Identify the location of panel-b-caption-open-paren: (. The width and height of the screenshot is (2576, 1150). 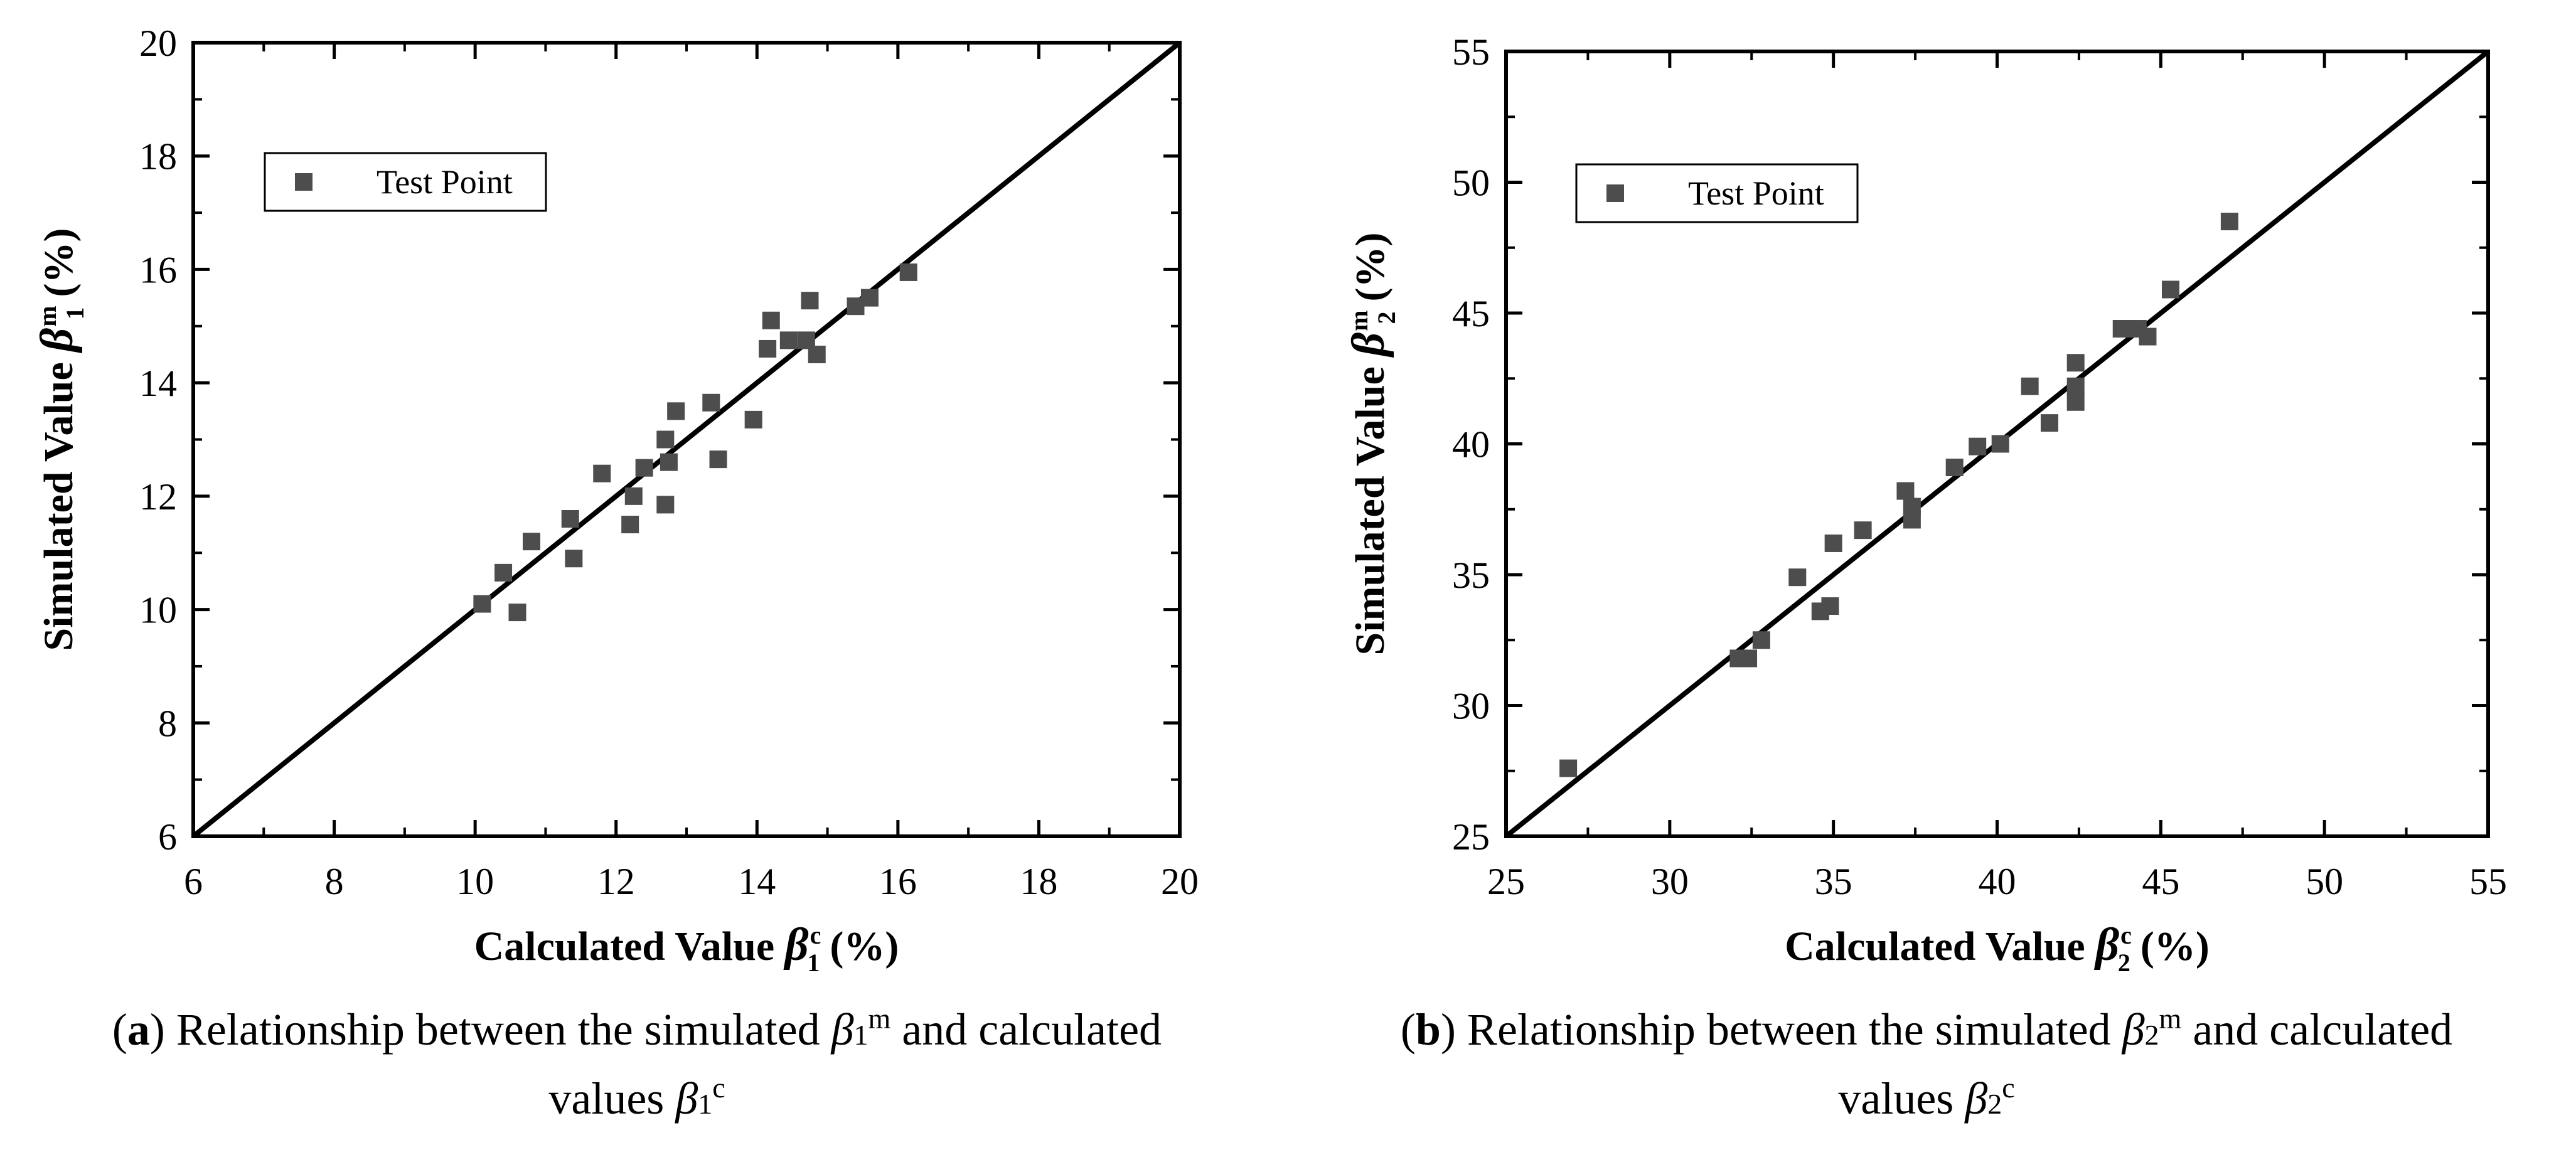
(1408, 1029).